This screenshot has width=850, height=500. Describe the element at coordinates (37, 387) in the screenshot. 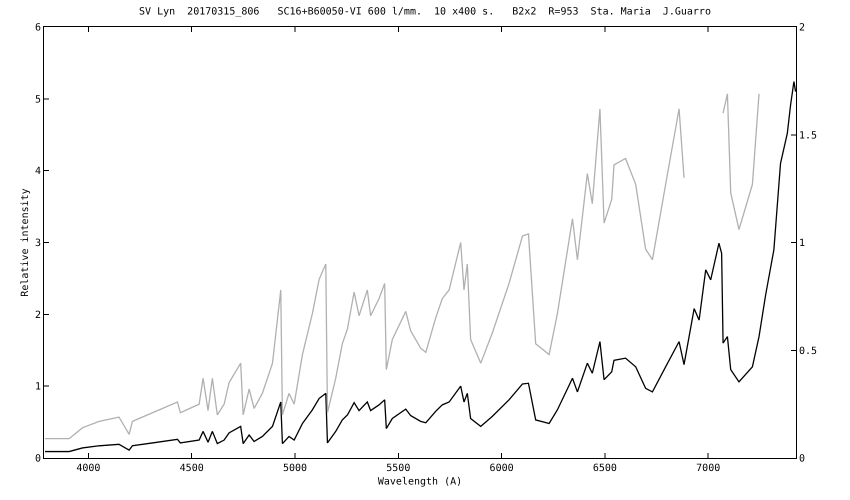

I see `y-tick-label: 1` at that location.